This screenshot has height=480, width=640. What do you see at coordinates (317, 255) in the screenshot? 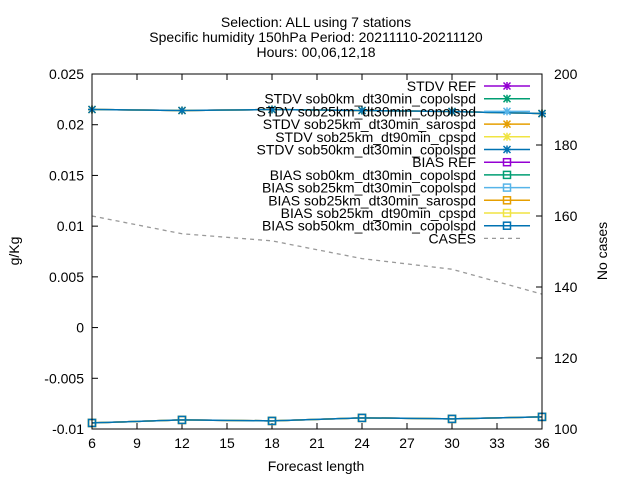
I see `cases-line` at bounding box center [317, 255].